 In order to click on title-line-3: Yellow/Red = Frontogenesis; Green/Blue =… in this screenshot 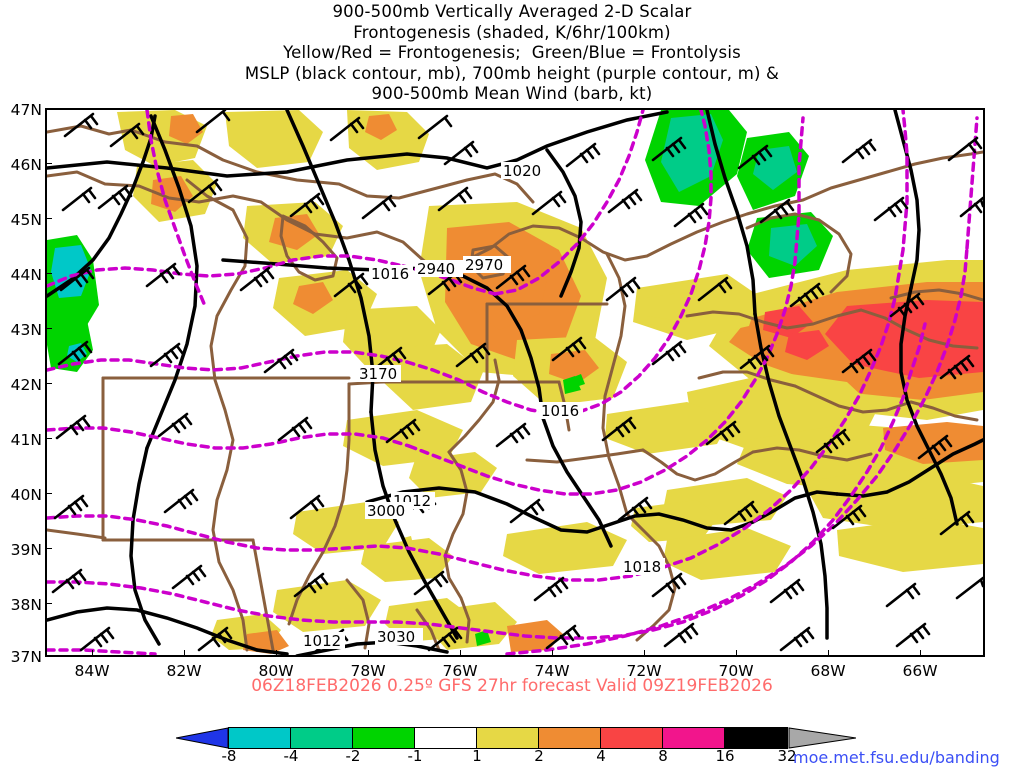, I will do `click(512, 52)`.